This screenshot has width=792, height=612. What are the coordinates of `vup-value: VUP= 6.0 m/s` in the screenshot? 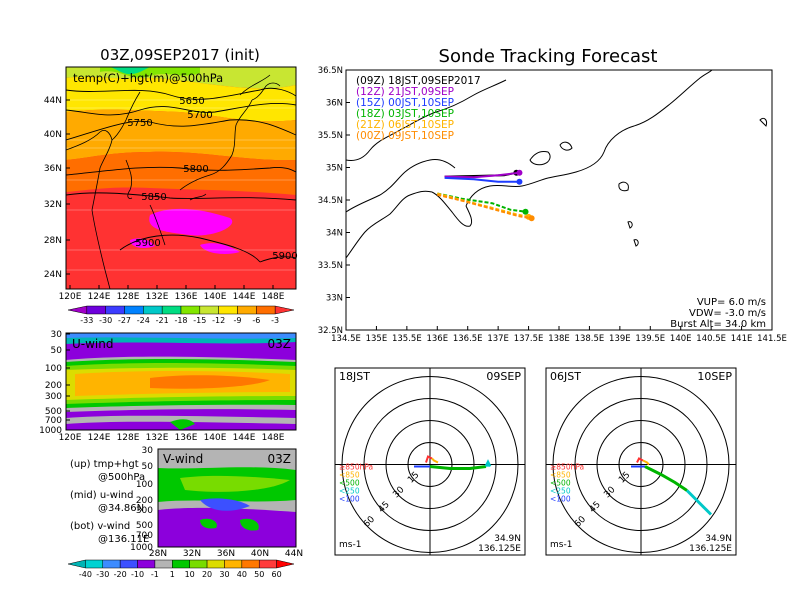 It's located at (731, 302).